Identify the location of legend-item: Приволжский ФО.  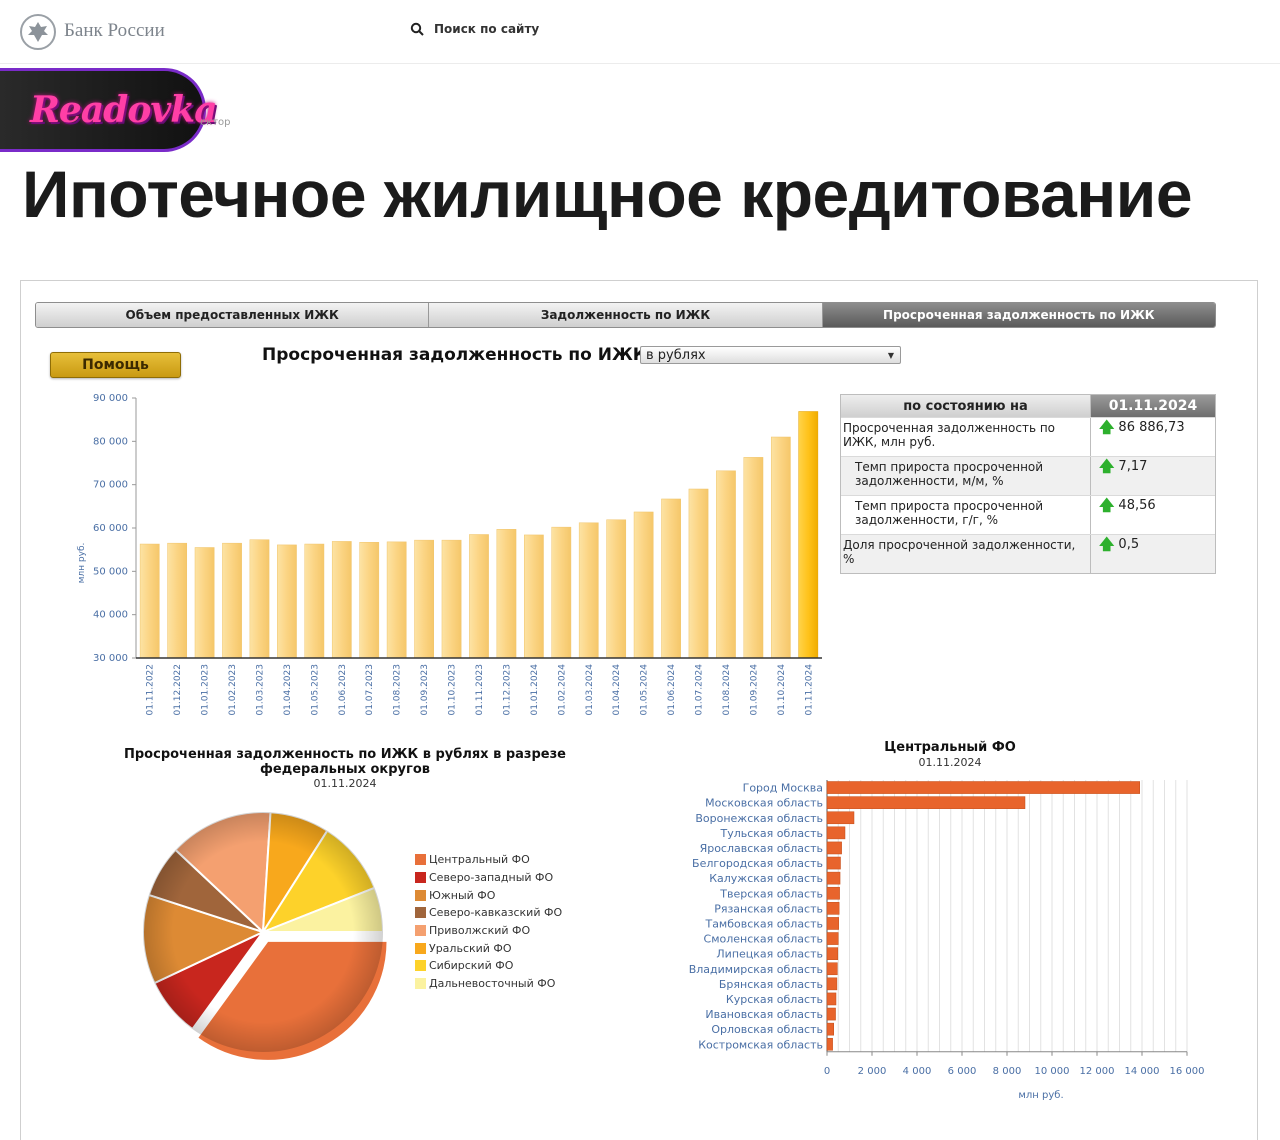
(488, 931).